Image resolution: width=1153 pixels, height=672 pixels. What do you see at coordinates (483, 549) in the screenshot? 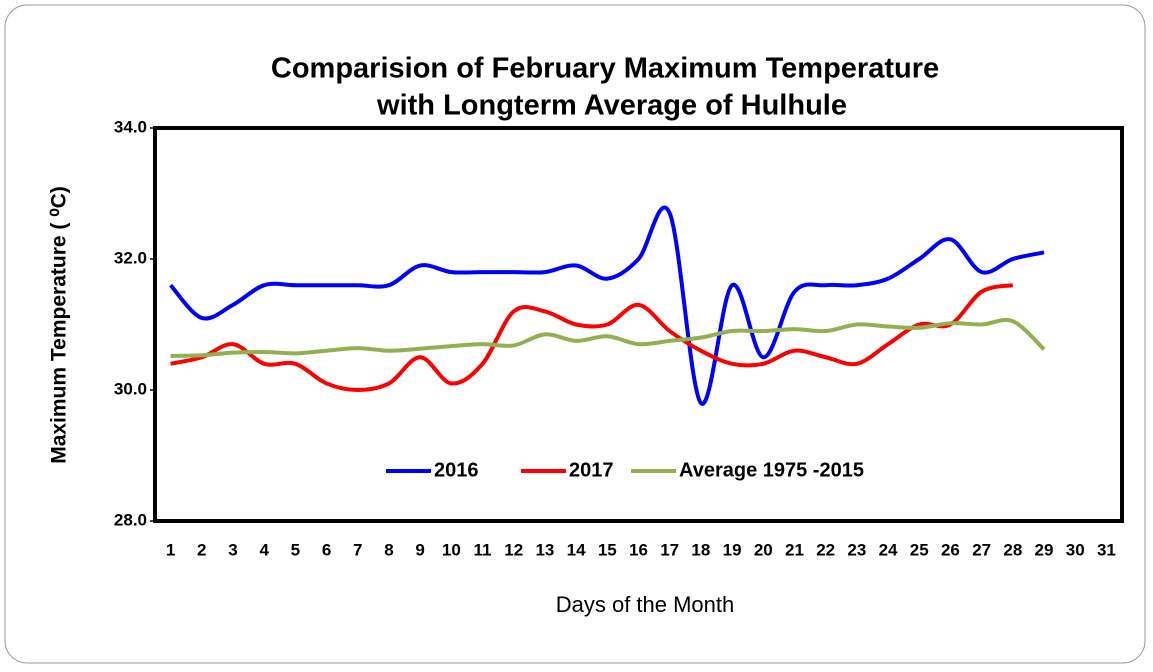
I see `x-tick-label: 11` at bounding box center [483, 549].